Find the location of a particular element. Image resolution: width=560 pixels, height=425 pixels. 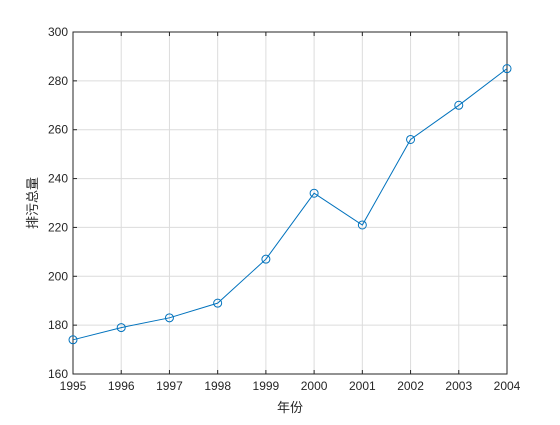

x-axis-title: 年份 is located at coordinates (290, 408).